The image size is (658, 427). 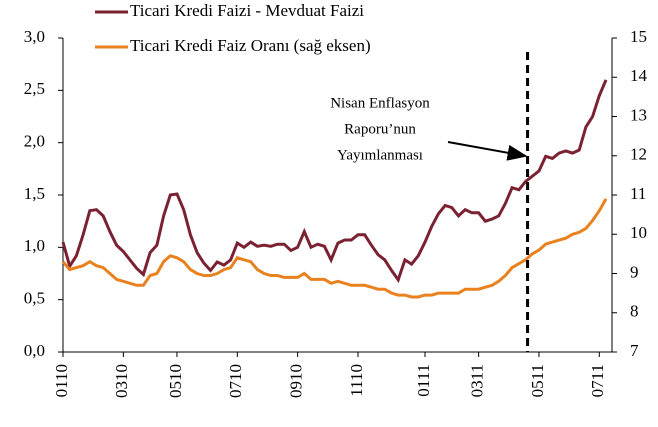 What do you see at coordinates (639, 75) in the screenshot?
I see `y2-tick-label: 14` at bounding box center [639, 75].